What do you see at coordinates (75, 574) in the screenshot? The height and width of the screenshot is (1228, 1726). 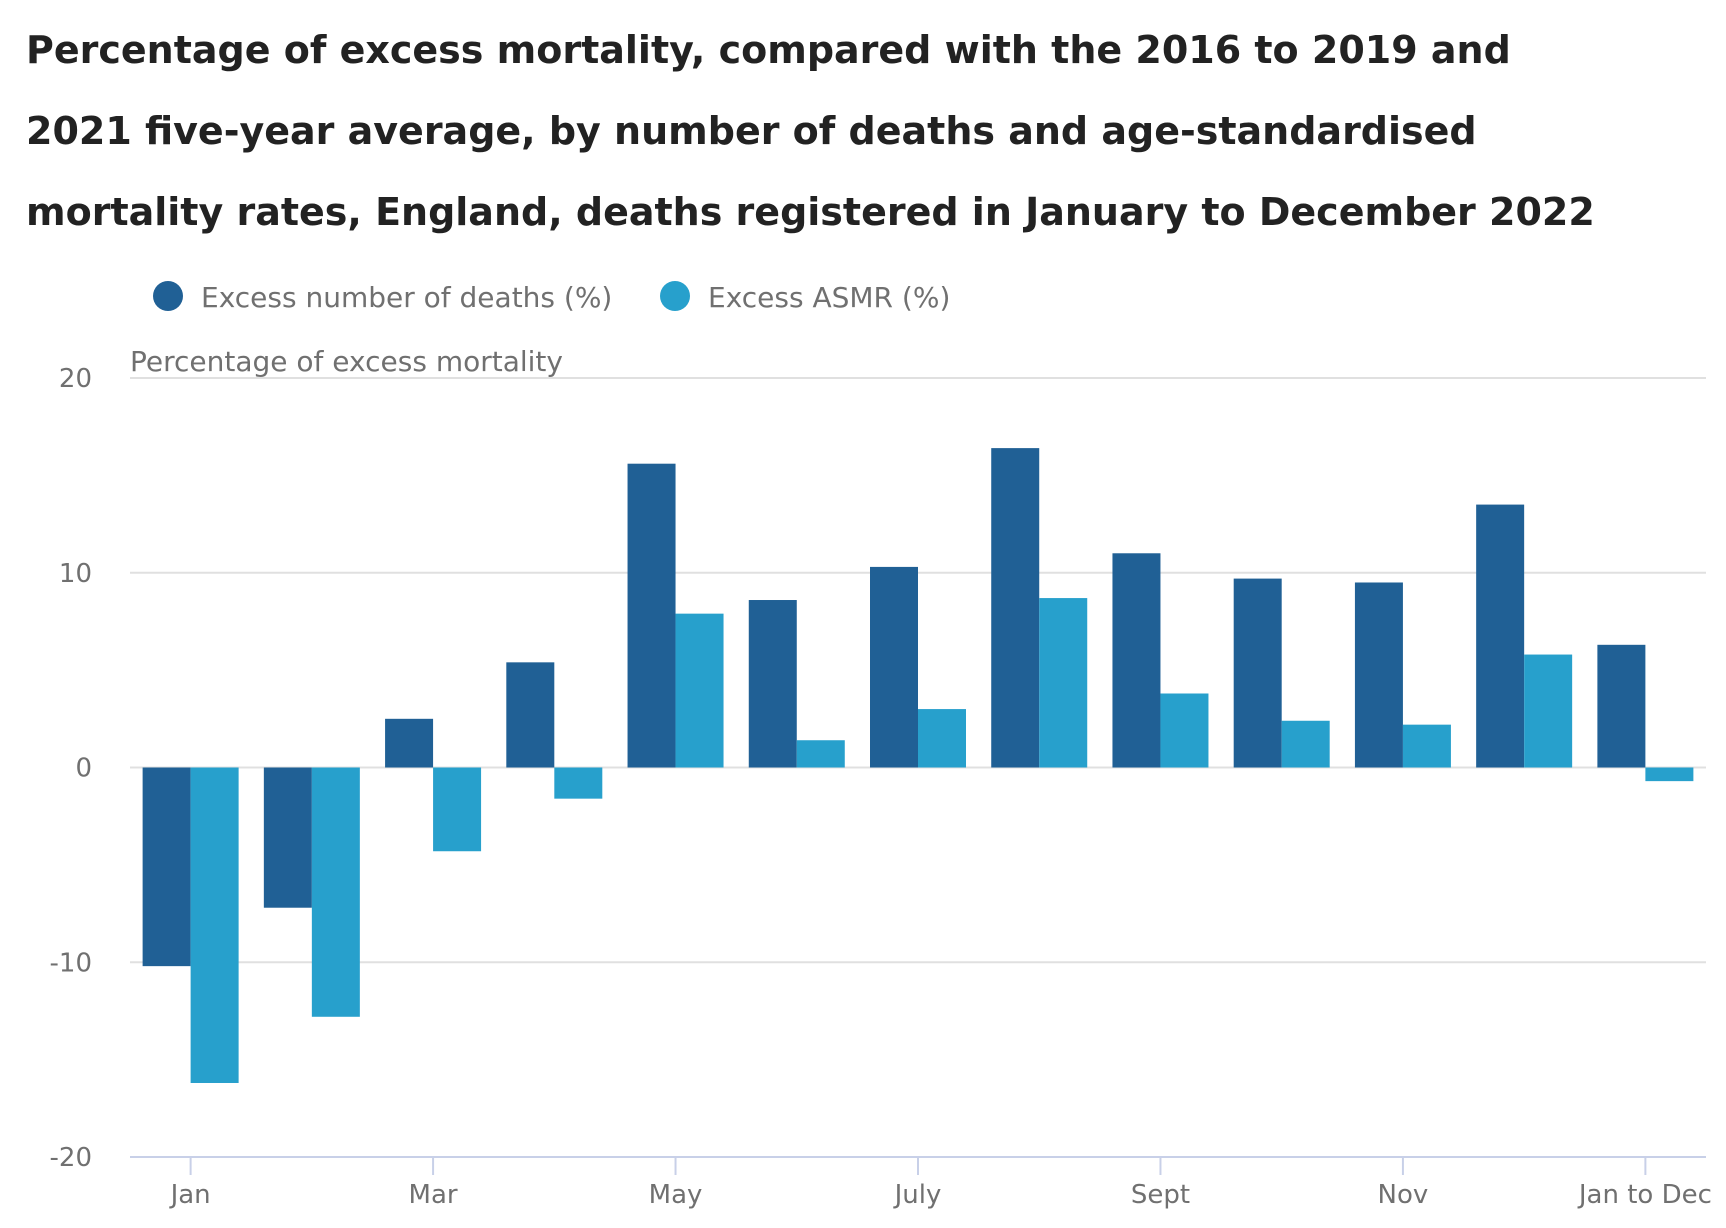 I see `y-tick-label: 10` at bounding box center [75, 574].